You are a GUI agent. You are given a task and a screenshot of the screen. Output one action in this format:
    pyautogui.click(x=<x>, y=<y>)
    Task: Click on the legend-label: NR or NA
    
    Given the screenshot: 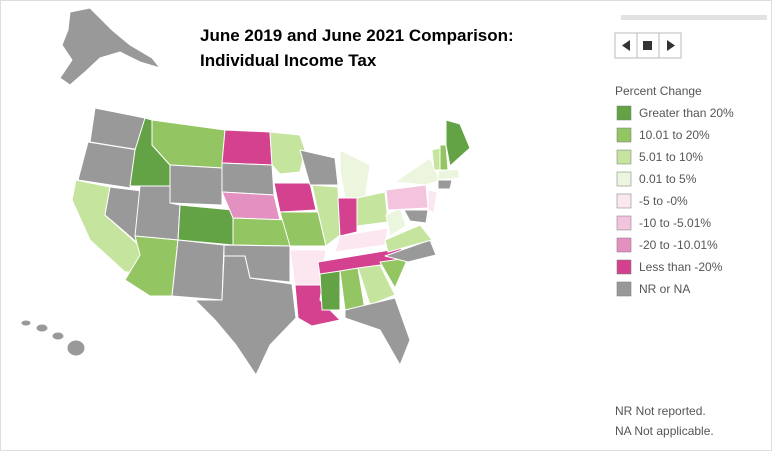 What is the action you would take?
    pyautogui.click(x=664, y=289)
    